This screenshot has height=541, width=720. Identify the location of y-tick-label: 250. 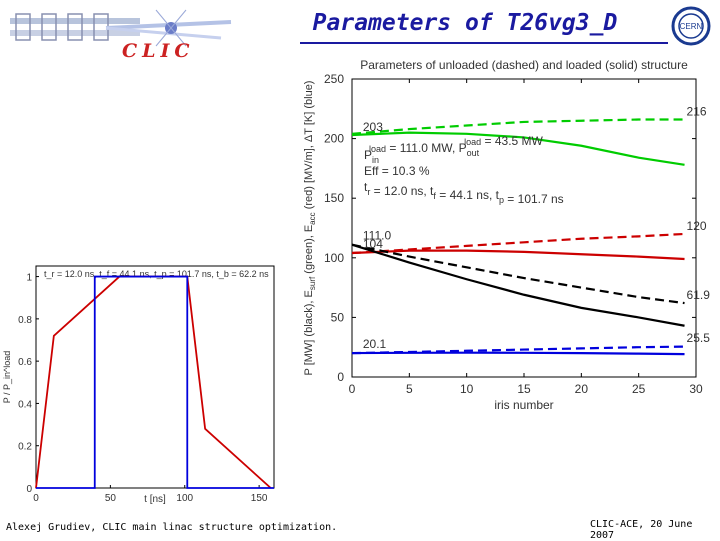
(334, 79).